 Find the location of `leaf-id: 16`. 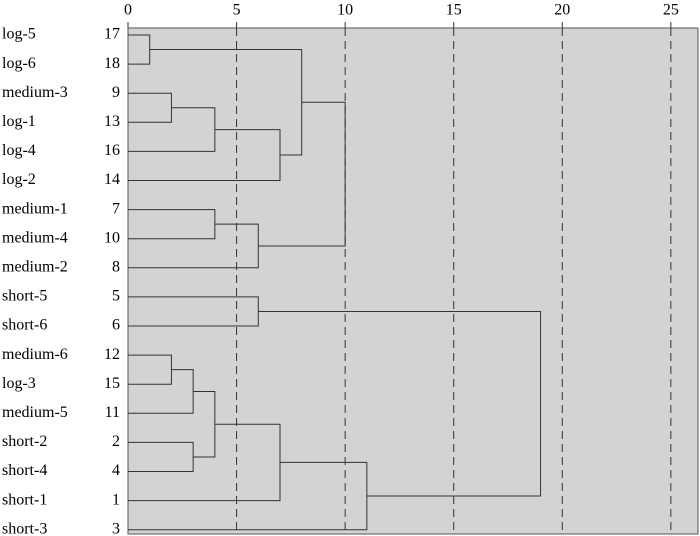

leaf-id: 16 is located at coordinates (112, 150).